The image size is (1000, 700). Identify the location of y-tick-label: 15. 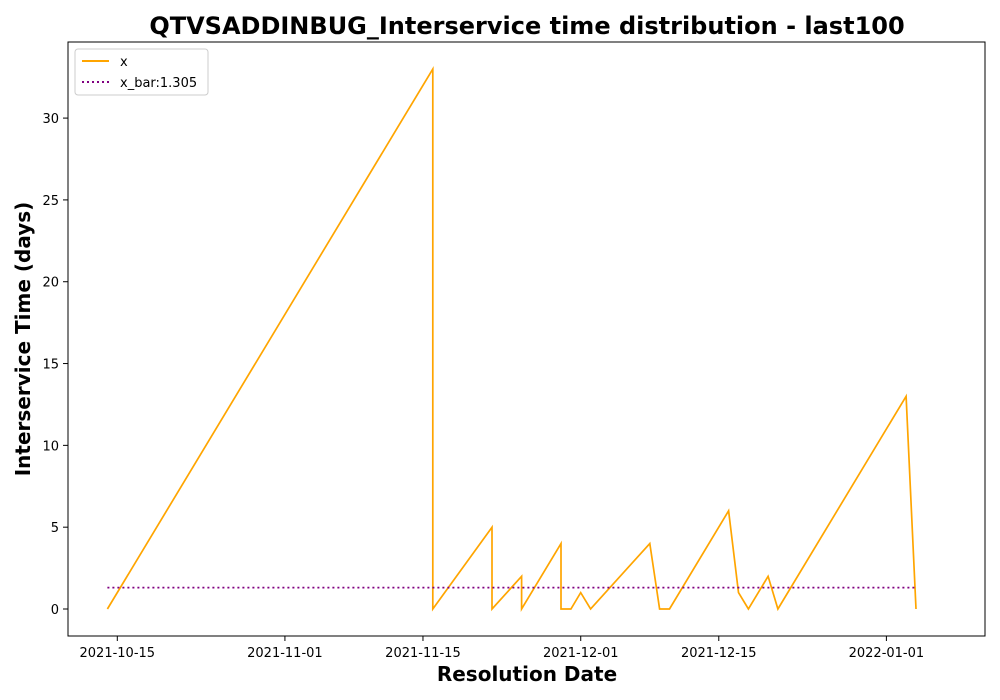
(50, 365).